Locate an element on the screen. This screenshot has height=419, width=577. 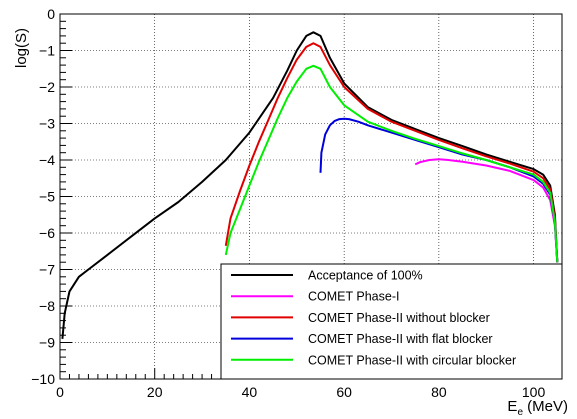
x-tick-label: 0 is located at coordinates (60, 392).